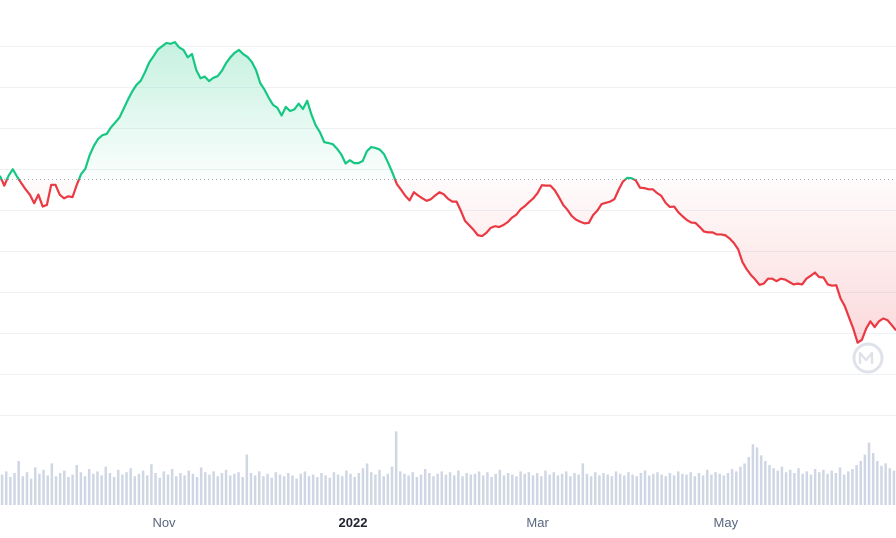  Describe the element at coordinates (448, 468) in the screenshot. I see `volume-bars` at that location.